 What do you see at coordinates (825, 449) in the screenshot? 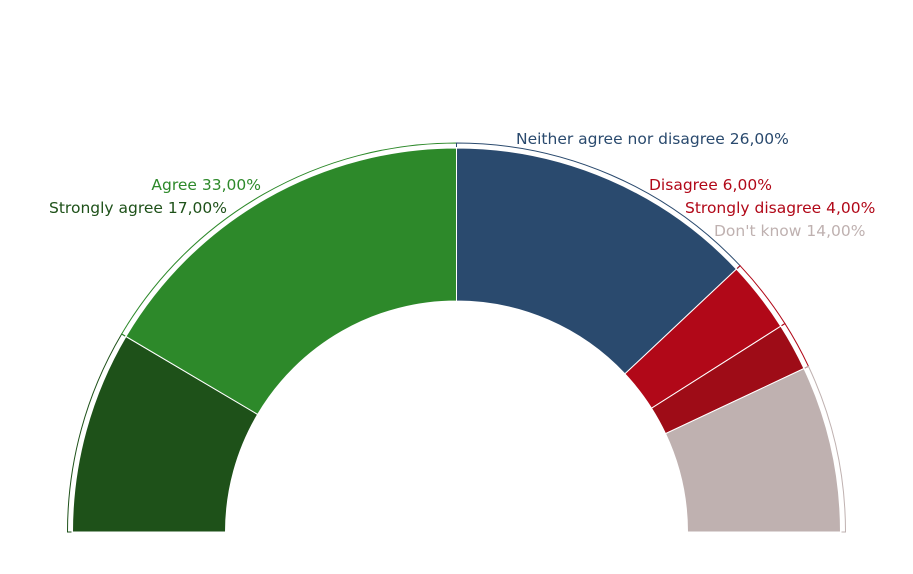
I see `bracket-don-t-know` at bounding box center [825, 449].